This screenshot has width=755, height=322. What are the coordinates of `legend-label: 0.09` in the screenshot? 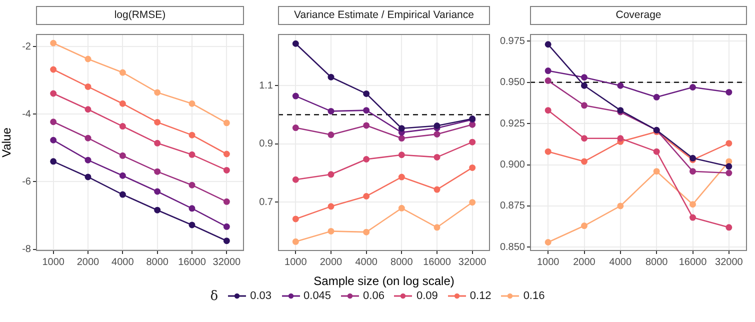 It's located at (427, 296).